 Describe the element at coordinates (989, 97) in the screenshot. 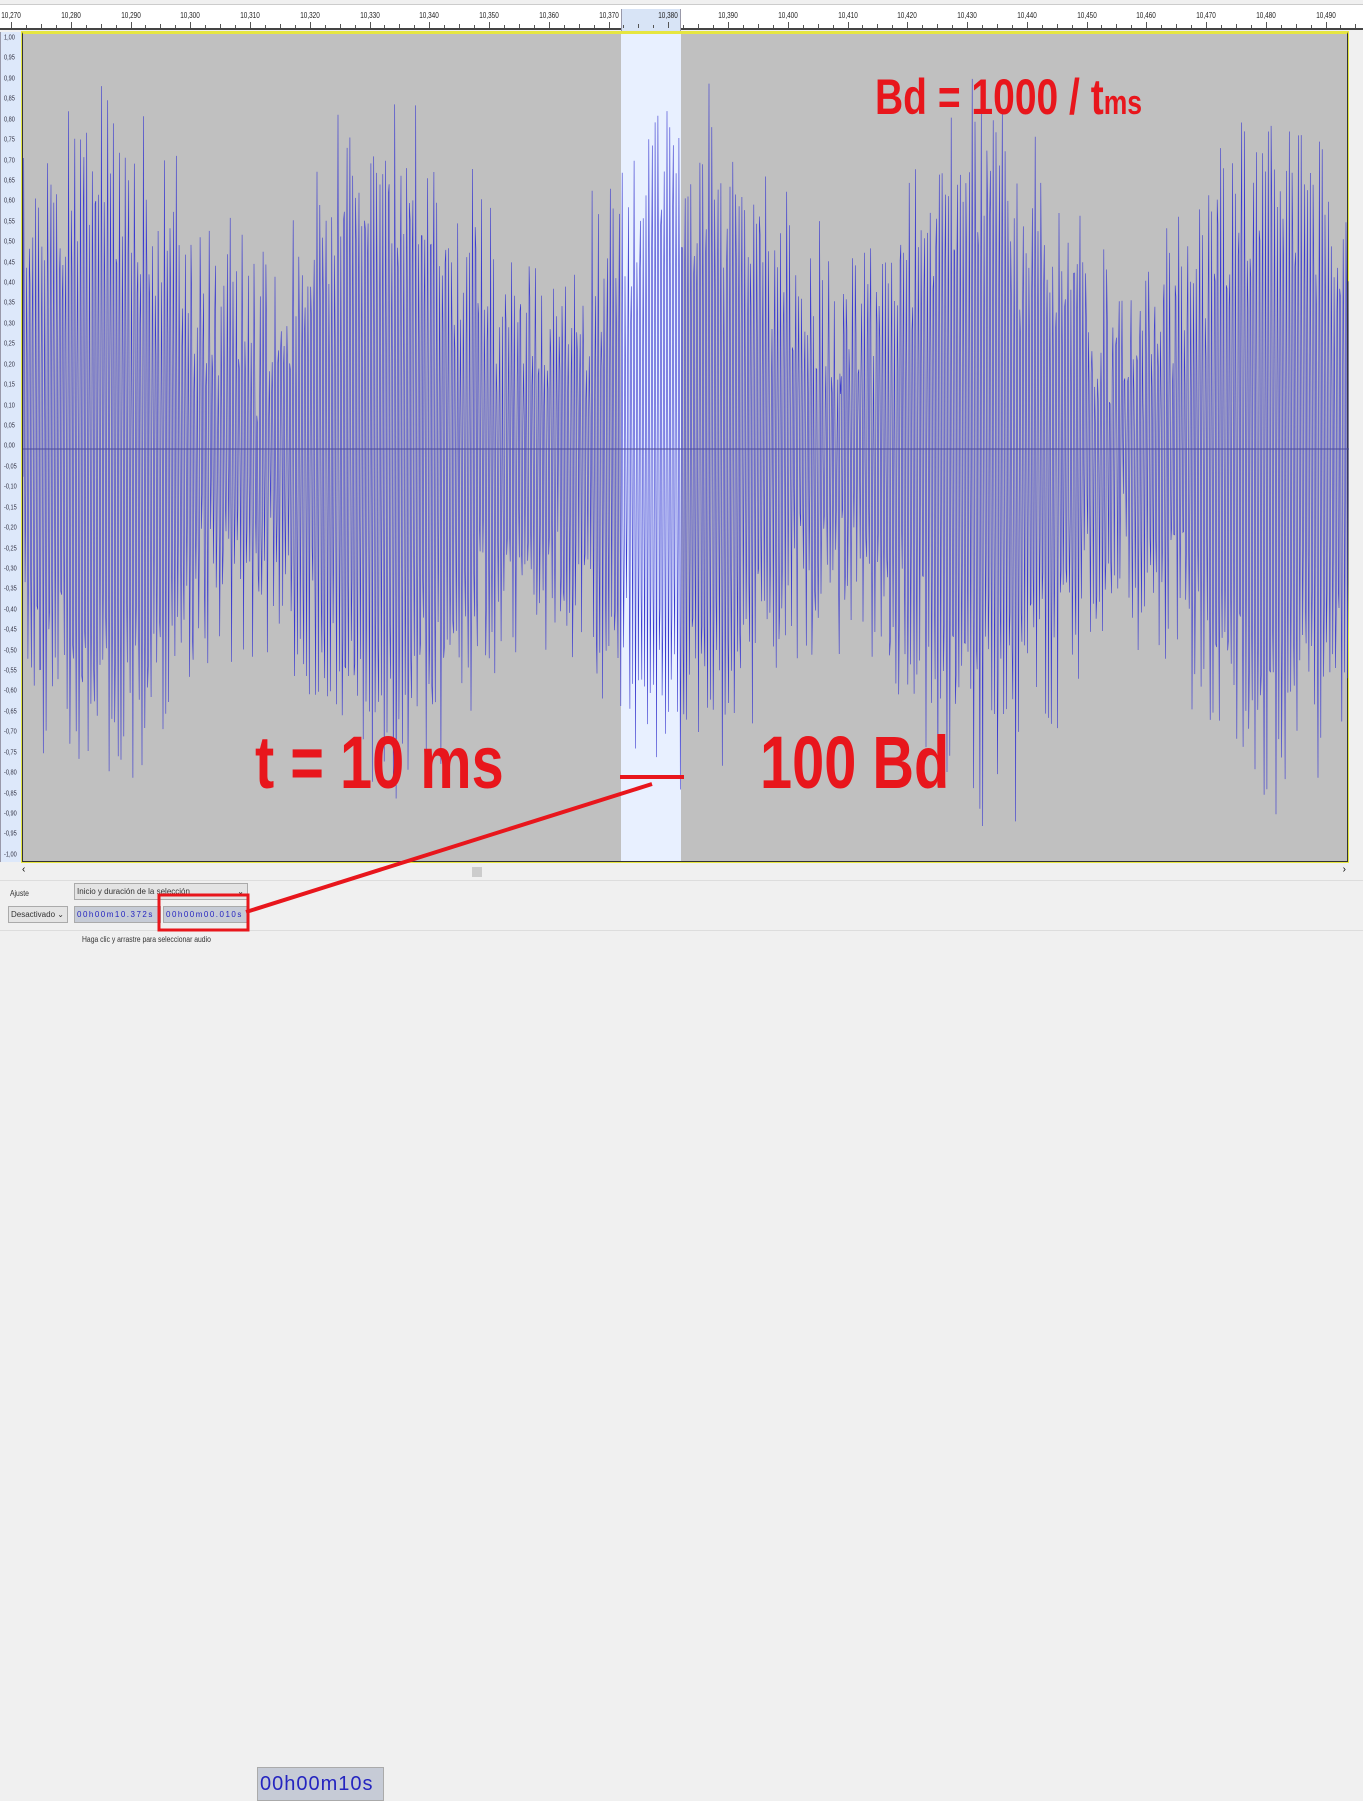

I see `formula-text: Bd = 1000 / t` at that location.